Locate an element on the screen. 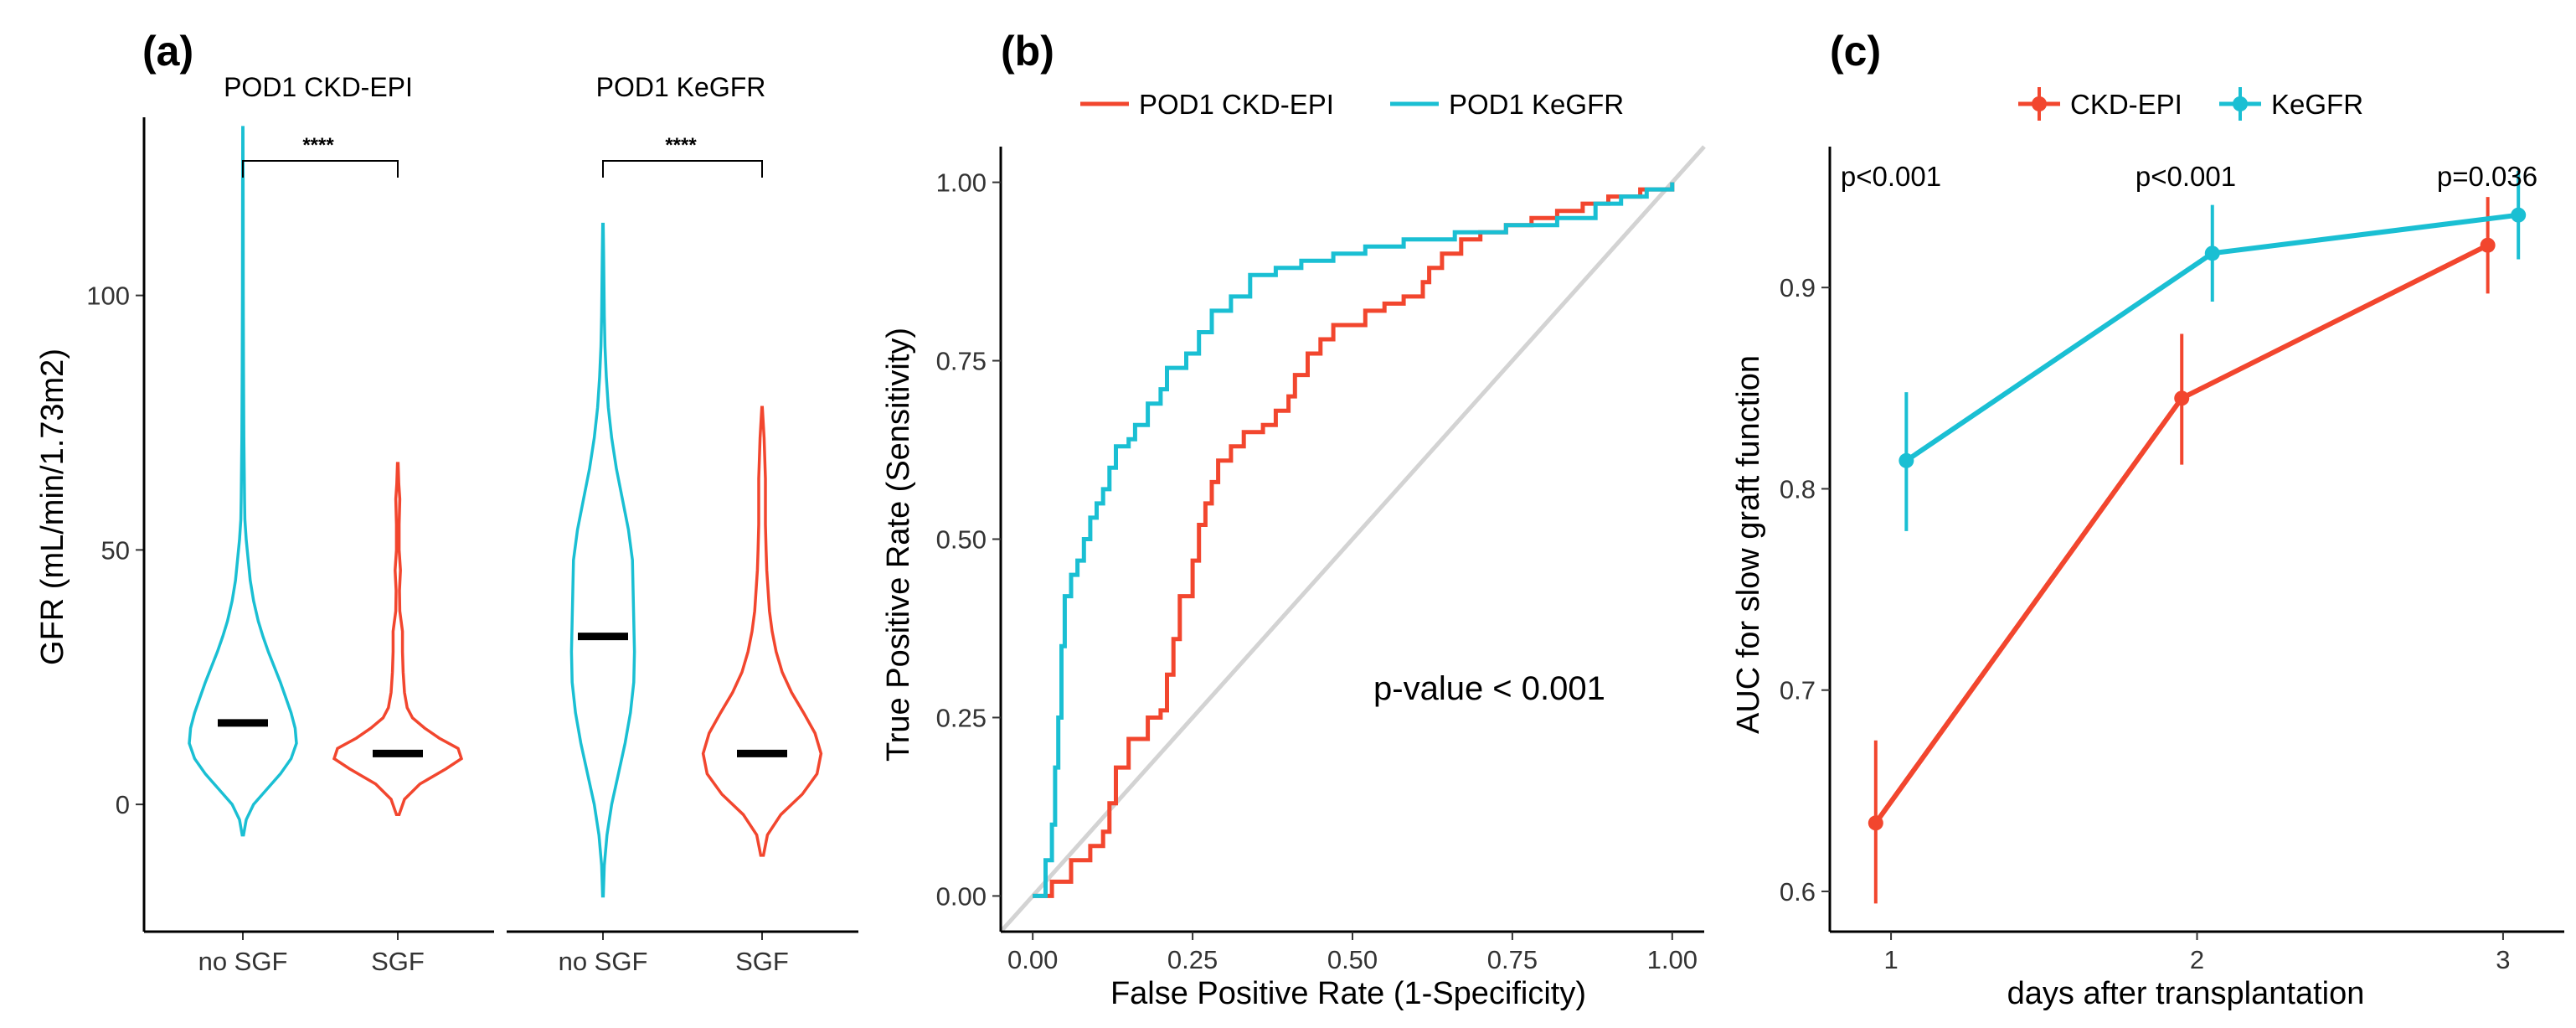 The height and width of the screenshot is (1028, 2576). panel-b-annotation: p-value < 0.001 is located at coordinates (1489, 688).